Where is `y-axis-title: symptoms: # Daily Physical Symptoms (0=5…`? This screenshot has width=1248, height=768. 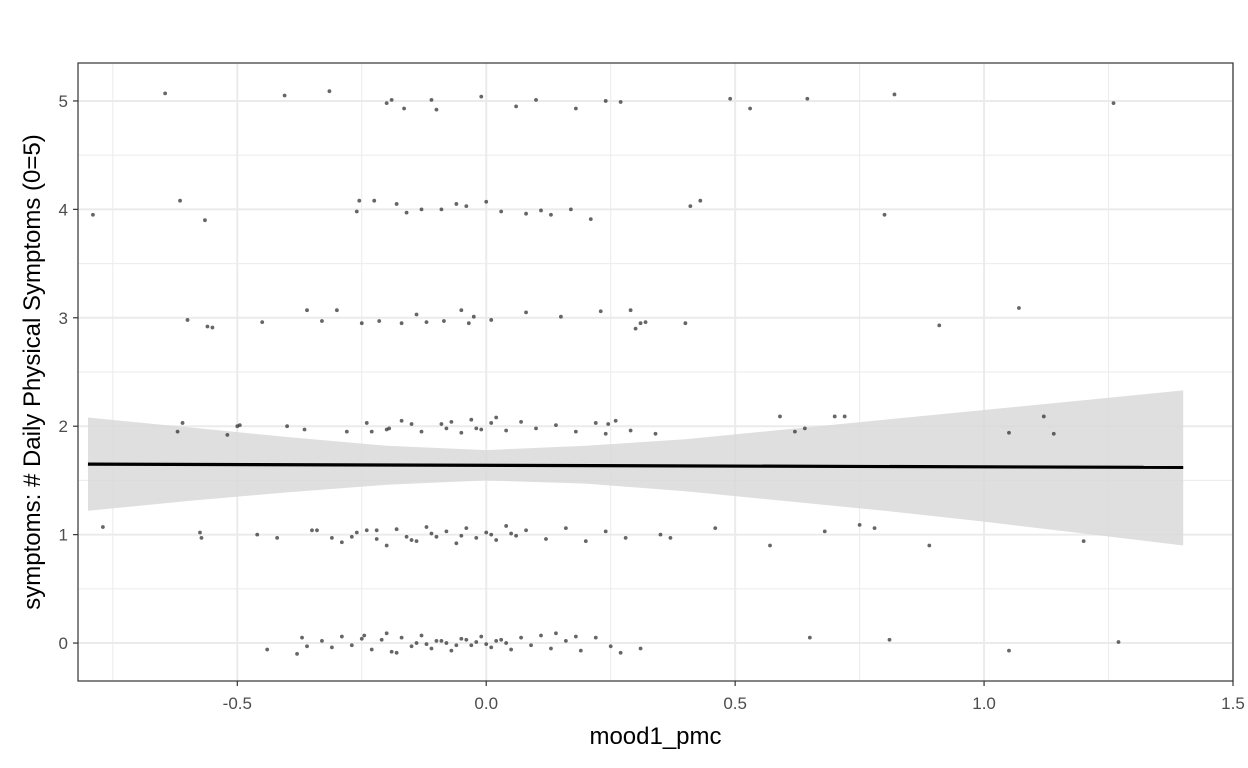
y-axis-title: symptoms: # Daily Physical Symptoms (0=5… is located at coordinates (32, 371).